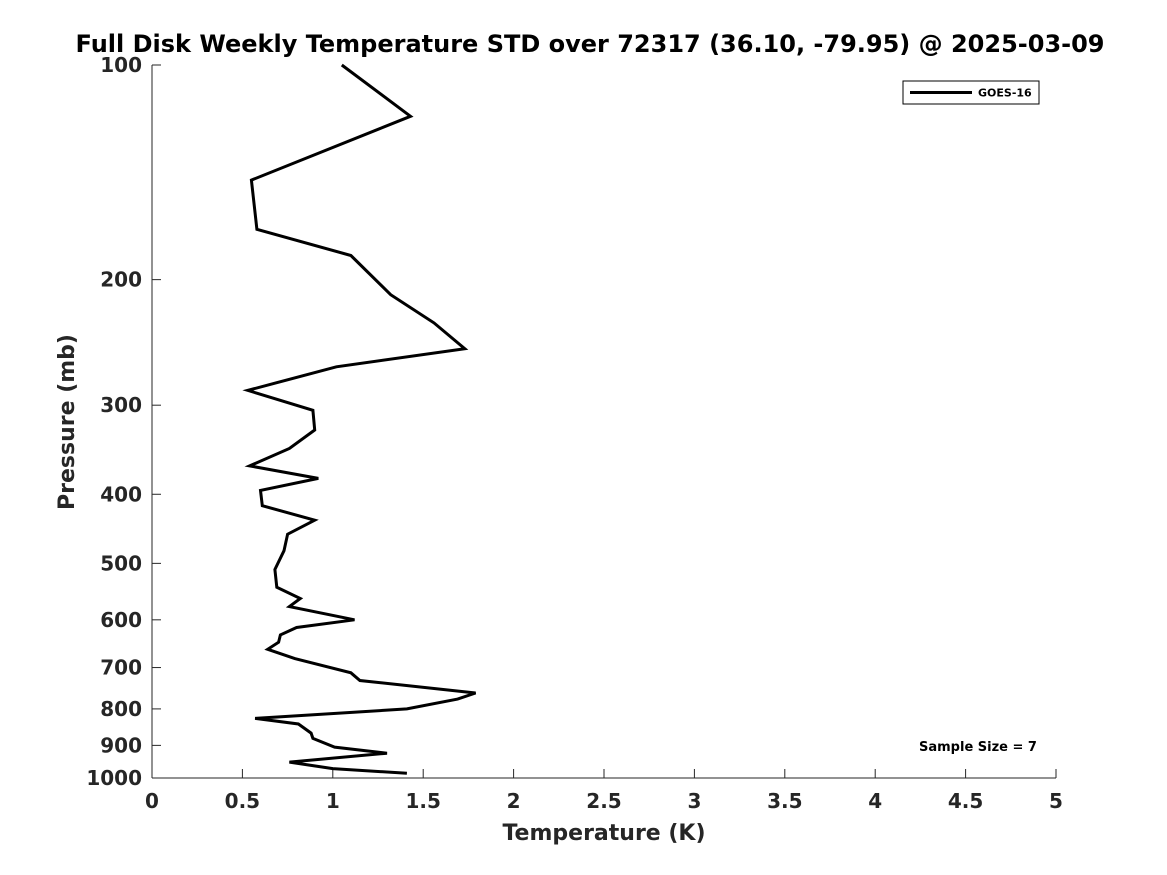 This screenshot has height=875, width=1167. Describe the element at coordinates (333, 801) in the screenshot. I see `x-tick-label: 1` at that location.